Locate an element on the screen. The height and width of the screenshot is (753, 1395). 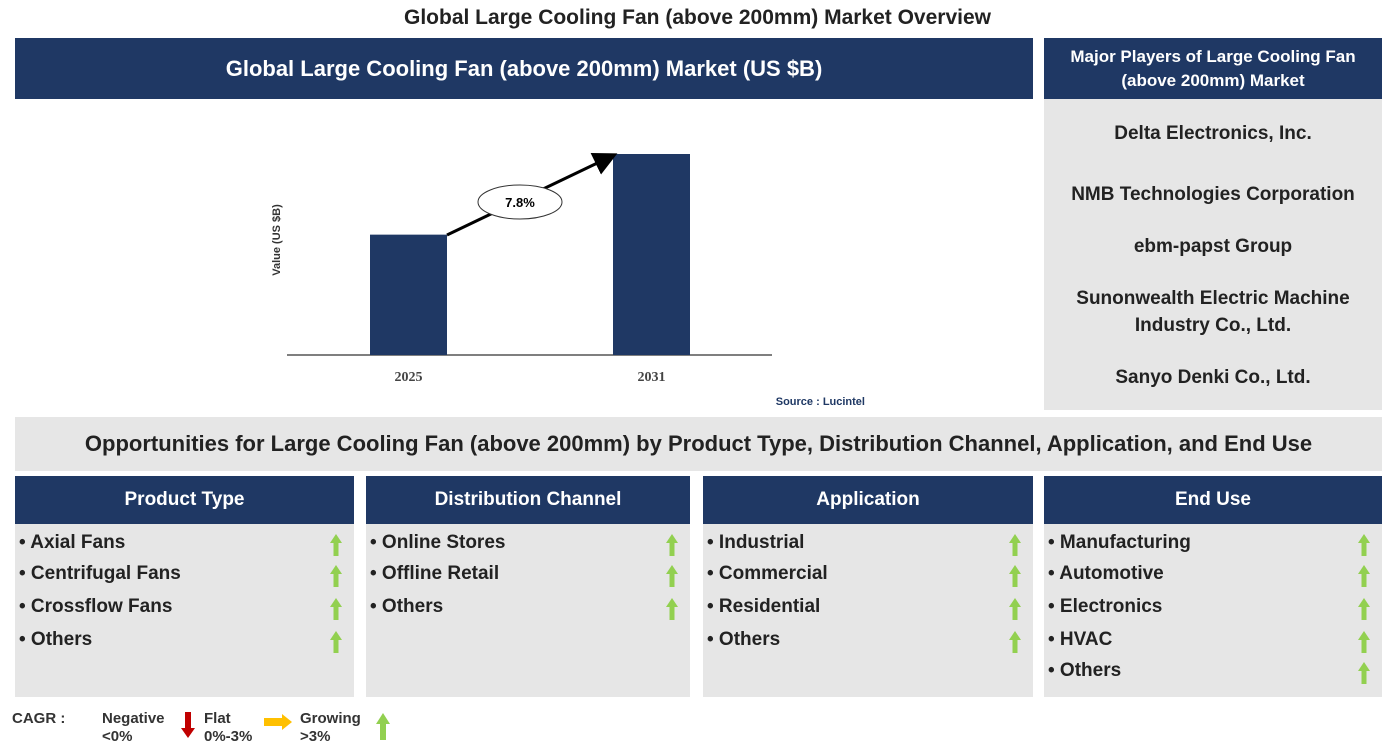
player: ebm-papst Group is located at coordinates (1213, 246).